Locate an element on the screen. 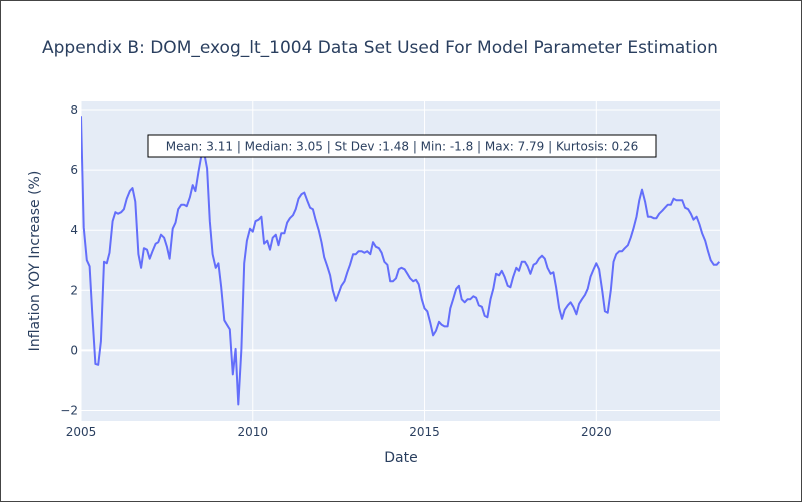  y-tick-label: 8 is located at coordinates (74, 110).